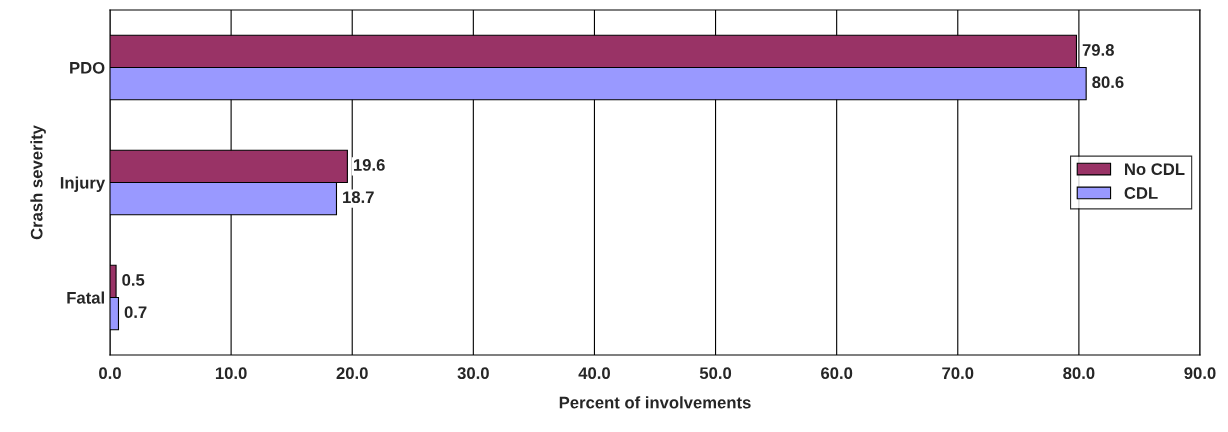 The height and width of the screenshot is (432, 1228). Describe the element at coordinates (1079, 373) in the screenshot. I see `x-tick-label: 80.0` at that location.